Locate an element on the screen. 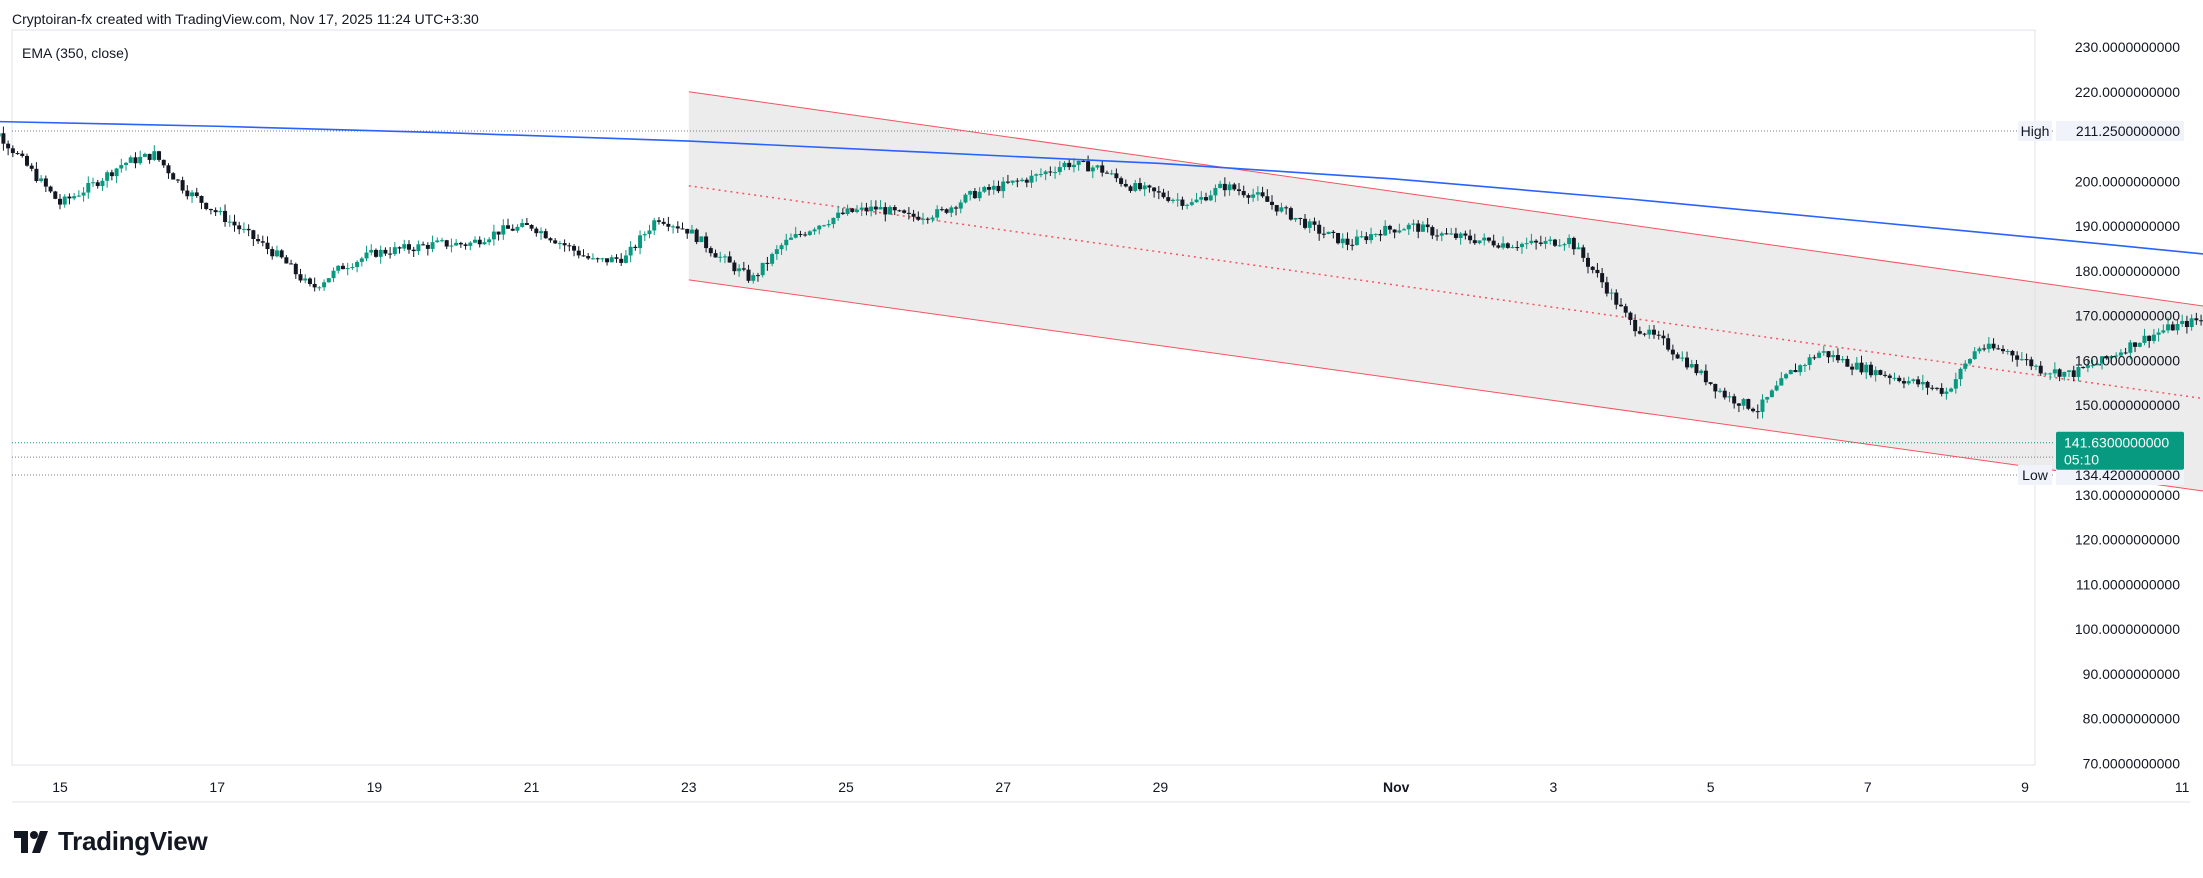 This screenshot has height=878, width=2203. y-tick-label: 90.0000000000 is located at coordinates (2132, 674).